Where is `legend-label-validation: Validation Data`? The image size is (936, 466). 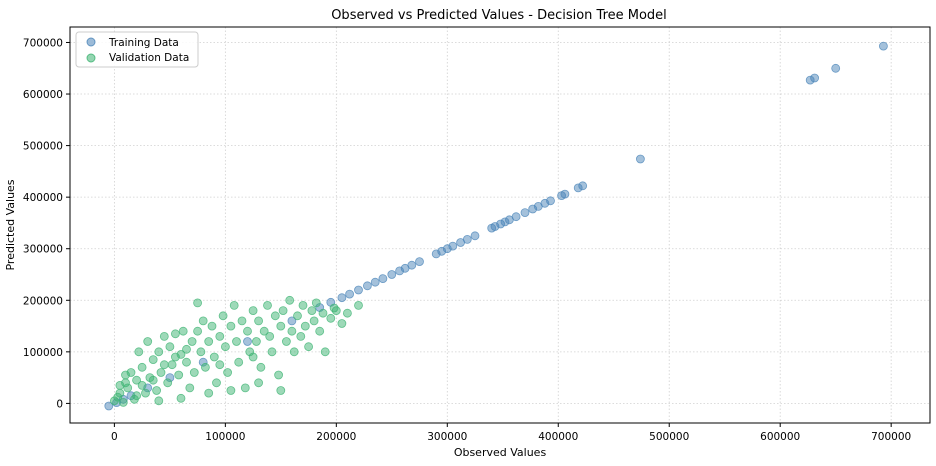 legend-label-validation: Validation Data is located at coordinates (149, 58).